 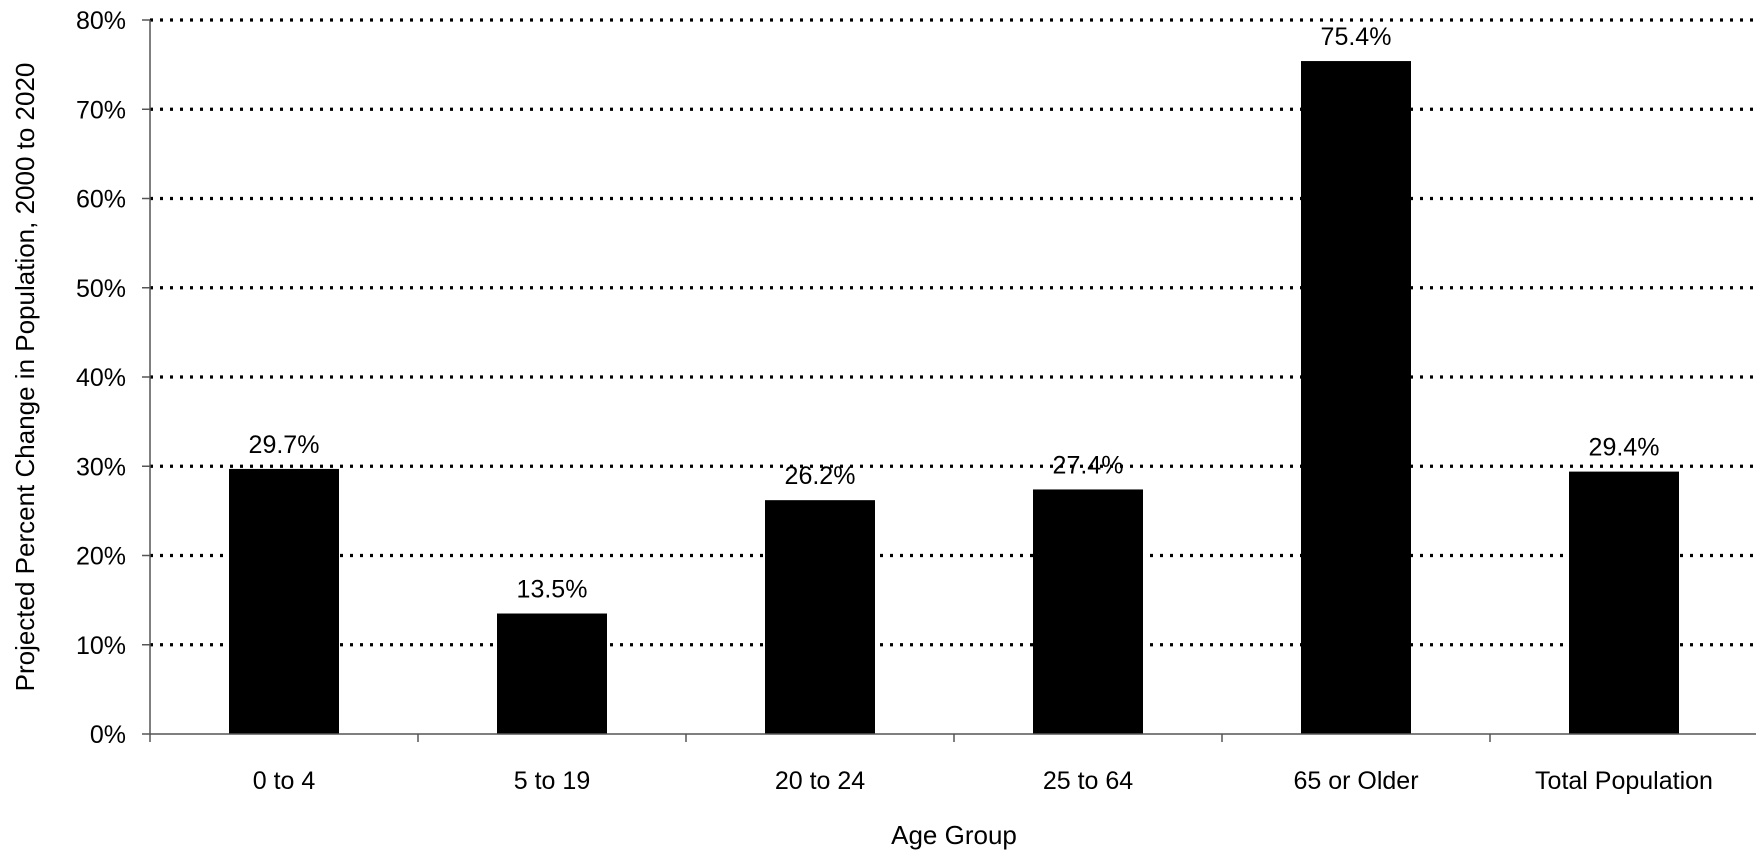 I want to click on y-tick-label: 30%, so click(x=101, y=467).